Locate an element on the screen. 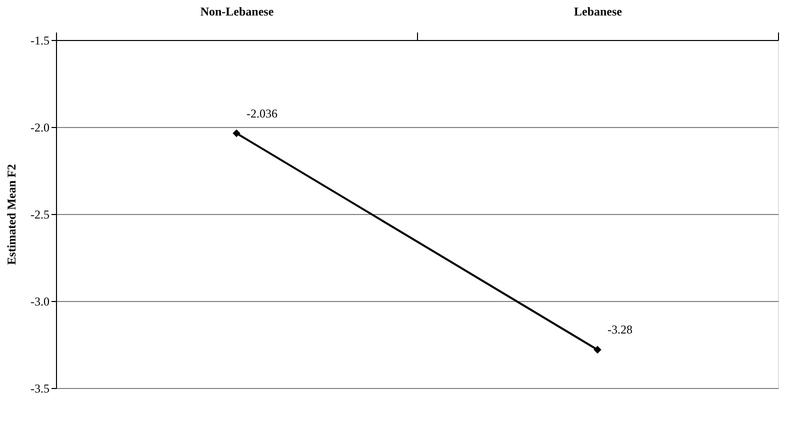  y-tick-label: -2.0 is located at coordinates (40, 127).